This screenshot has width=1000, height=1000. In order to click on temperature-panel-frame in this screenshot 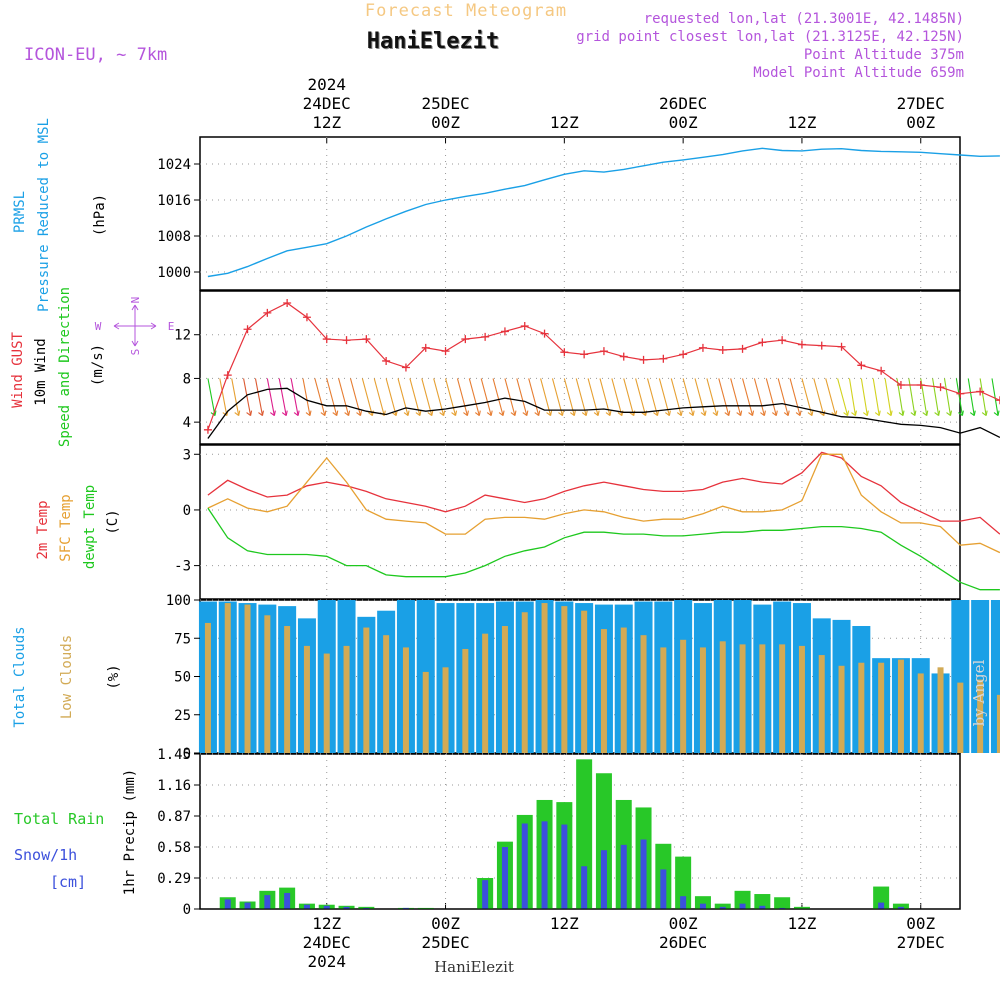, I will do `click(580, 522)`.